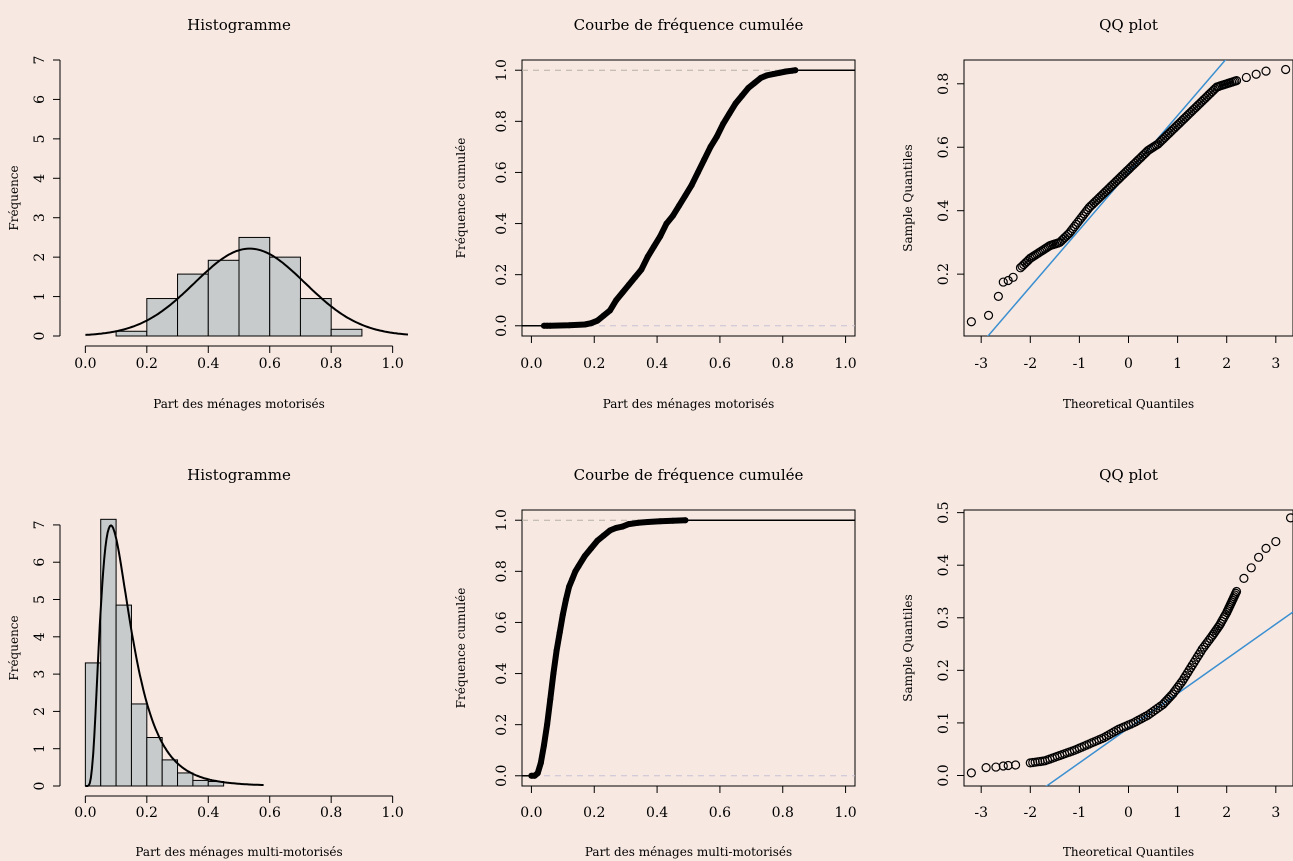 The width and height of the screenshot is (1293, 861). I want to click on x-tick-label: 0.0, so click(85, 364).